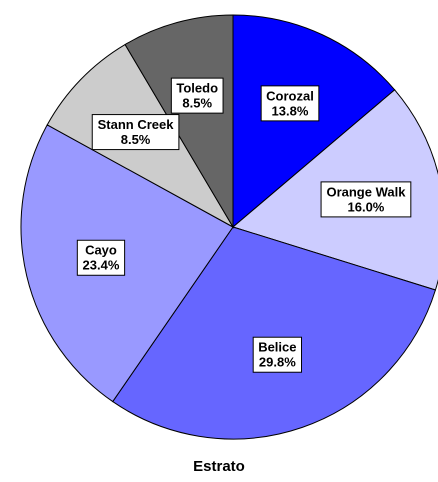  I want to click on value-label: 16.0%, so click(366, 206).